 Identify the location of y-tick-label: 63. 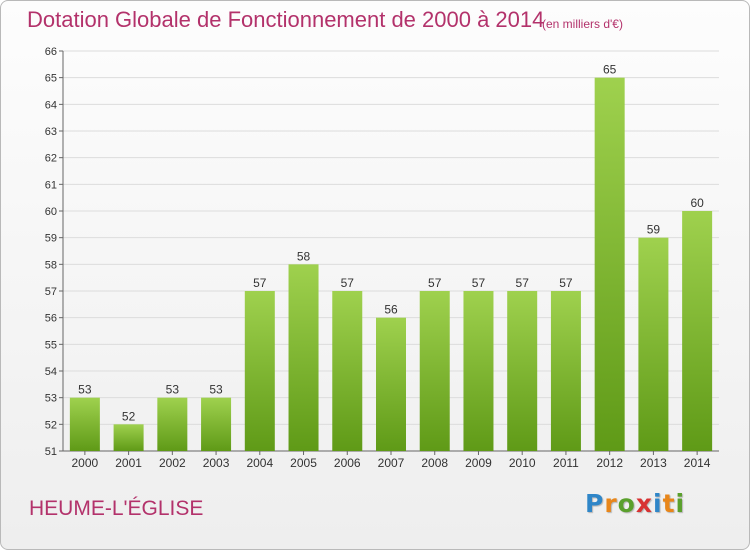
(51, 132).